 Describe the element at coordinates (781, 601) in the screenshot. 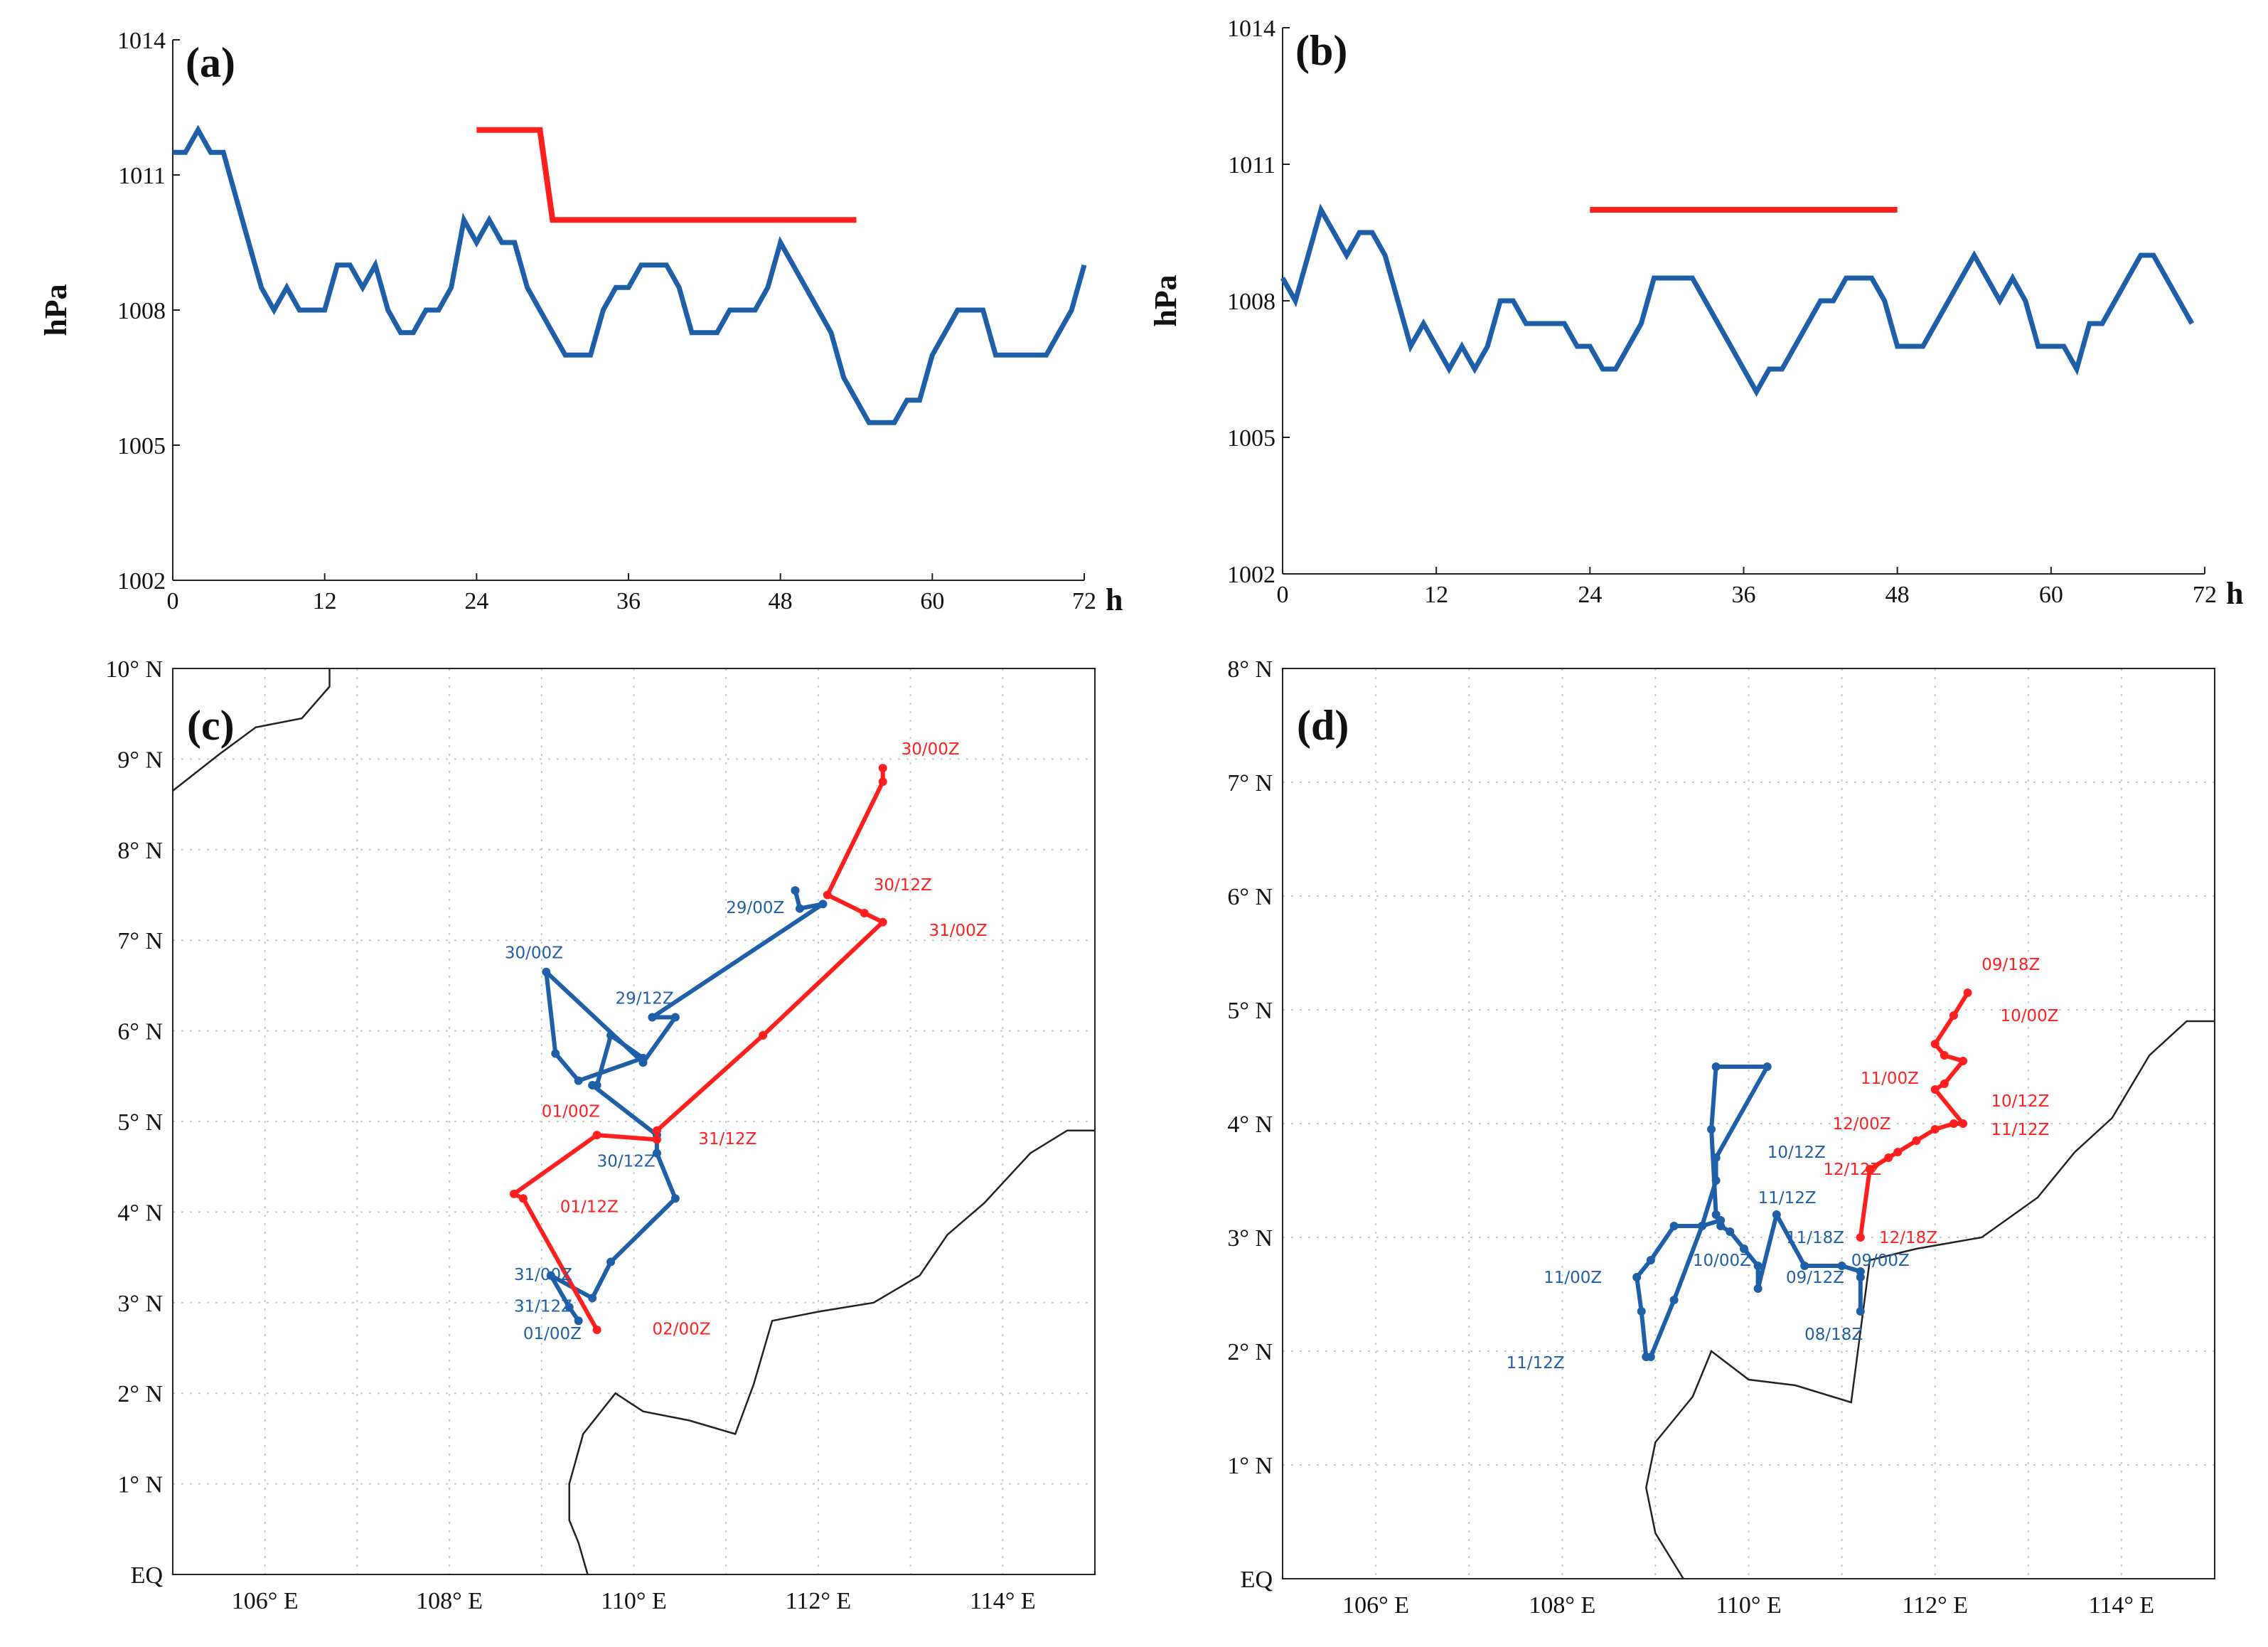

I see `x-tick-label: 48` at that location.